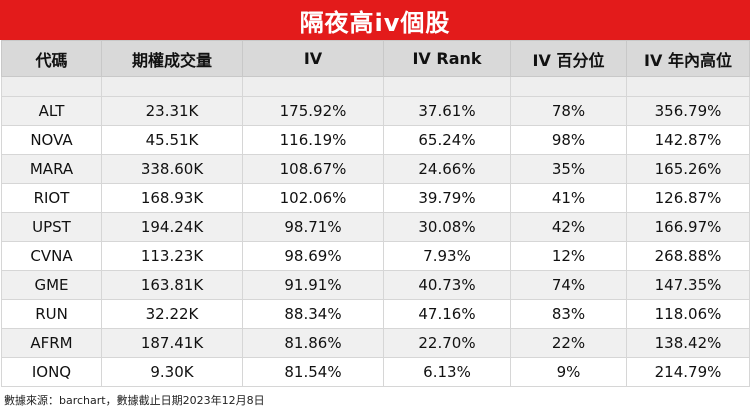 The image size is (750, 412). I want to click on cell-ticker: ALT, so click(51, 111).